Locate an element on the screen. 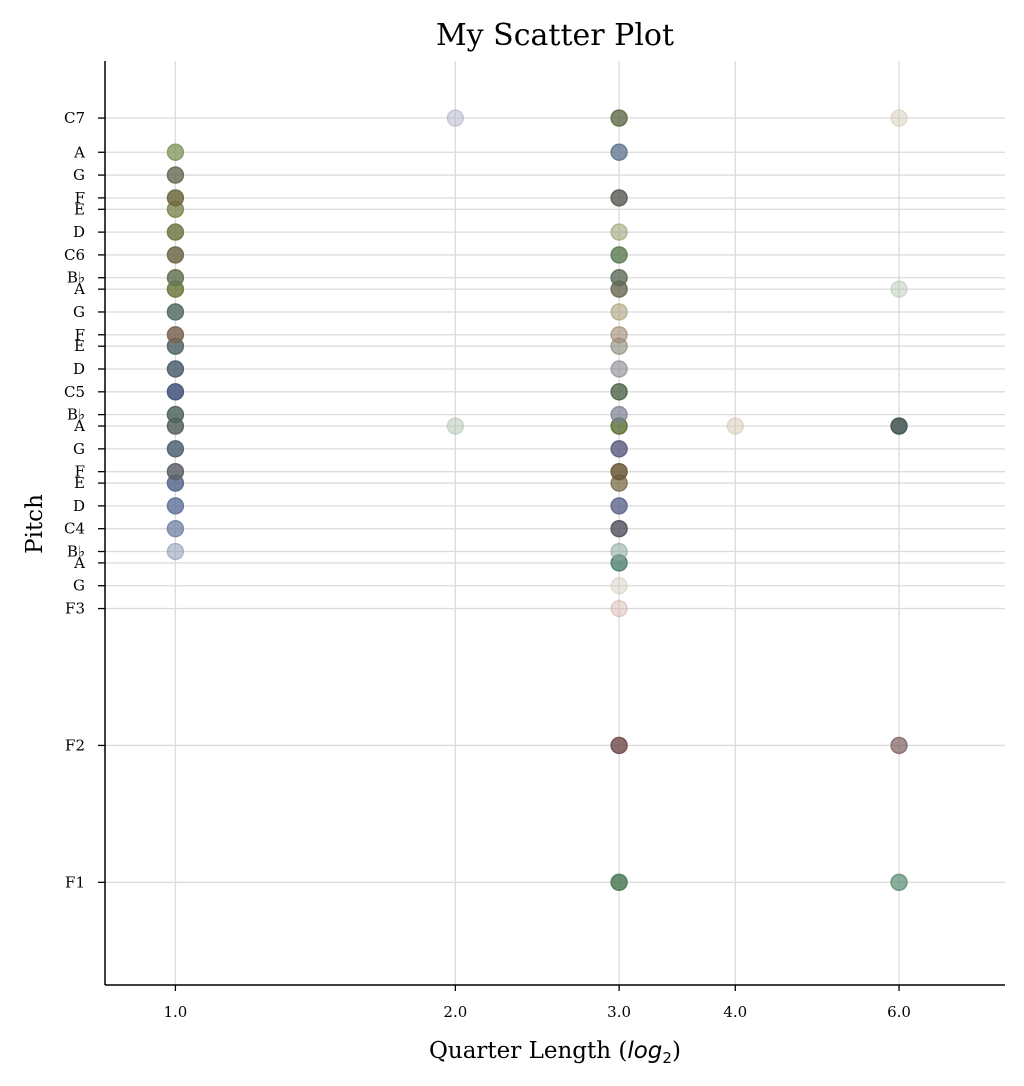  x-tick-label: 1.0 is located at coordinates (175, 1012).